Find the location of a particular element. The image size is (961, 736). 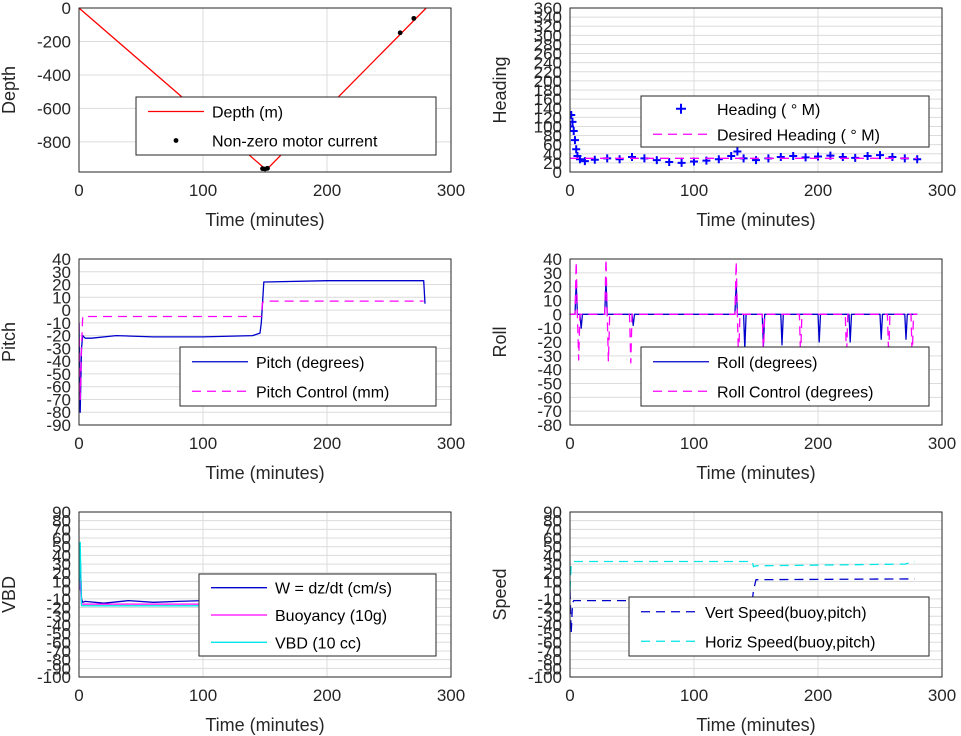

y-axis-label: Roll is located at coordinates (500, 341).